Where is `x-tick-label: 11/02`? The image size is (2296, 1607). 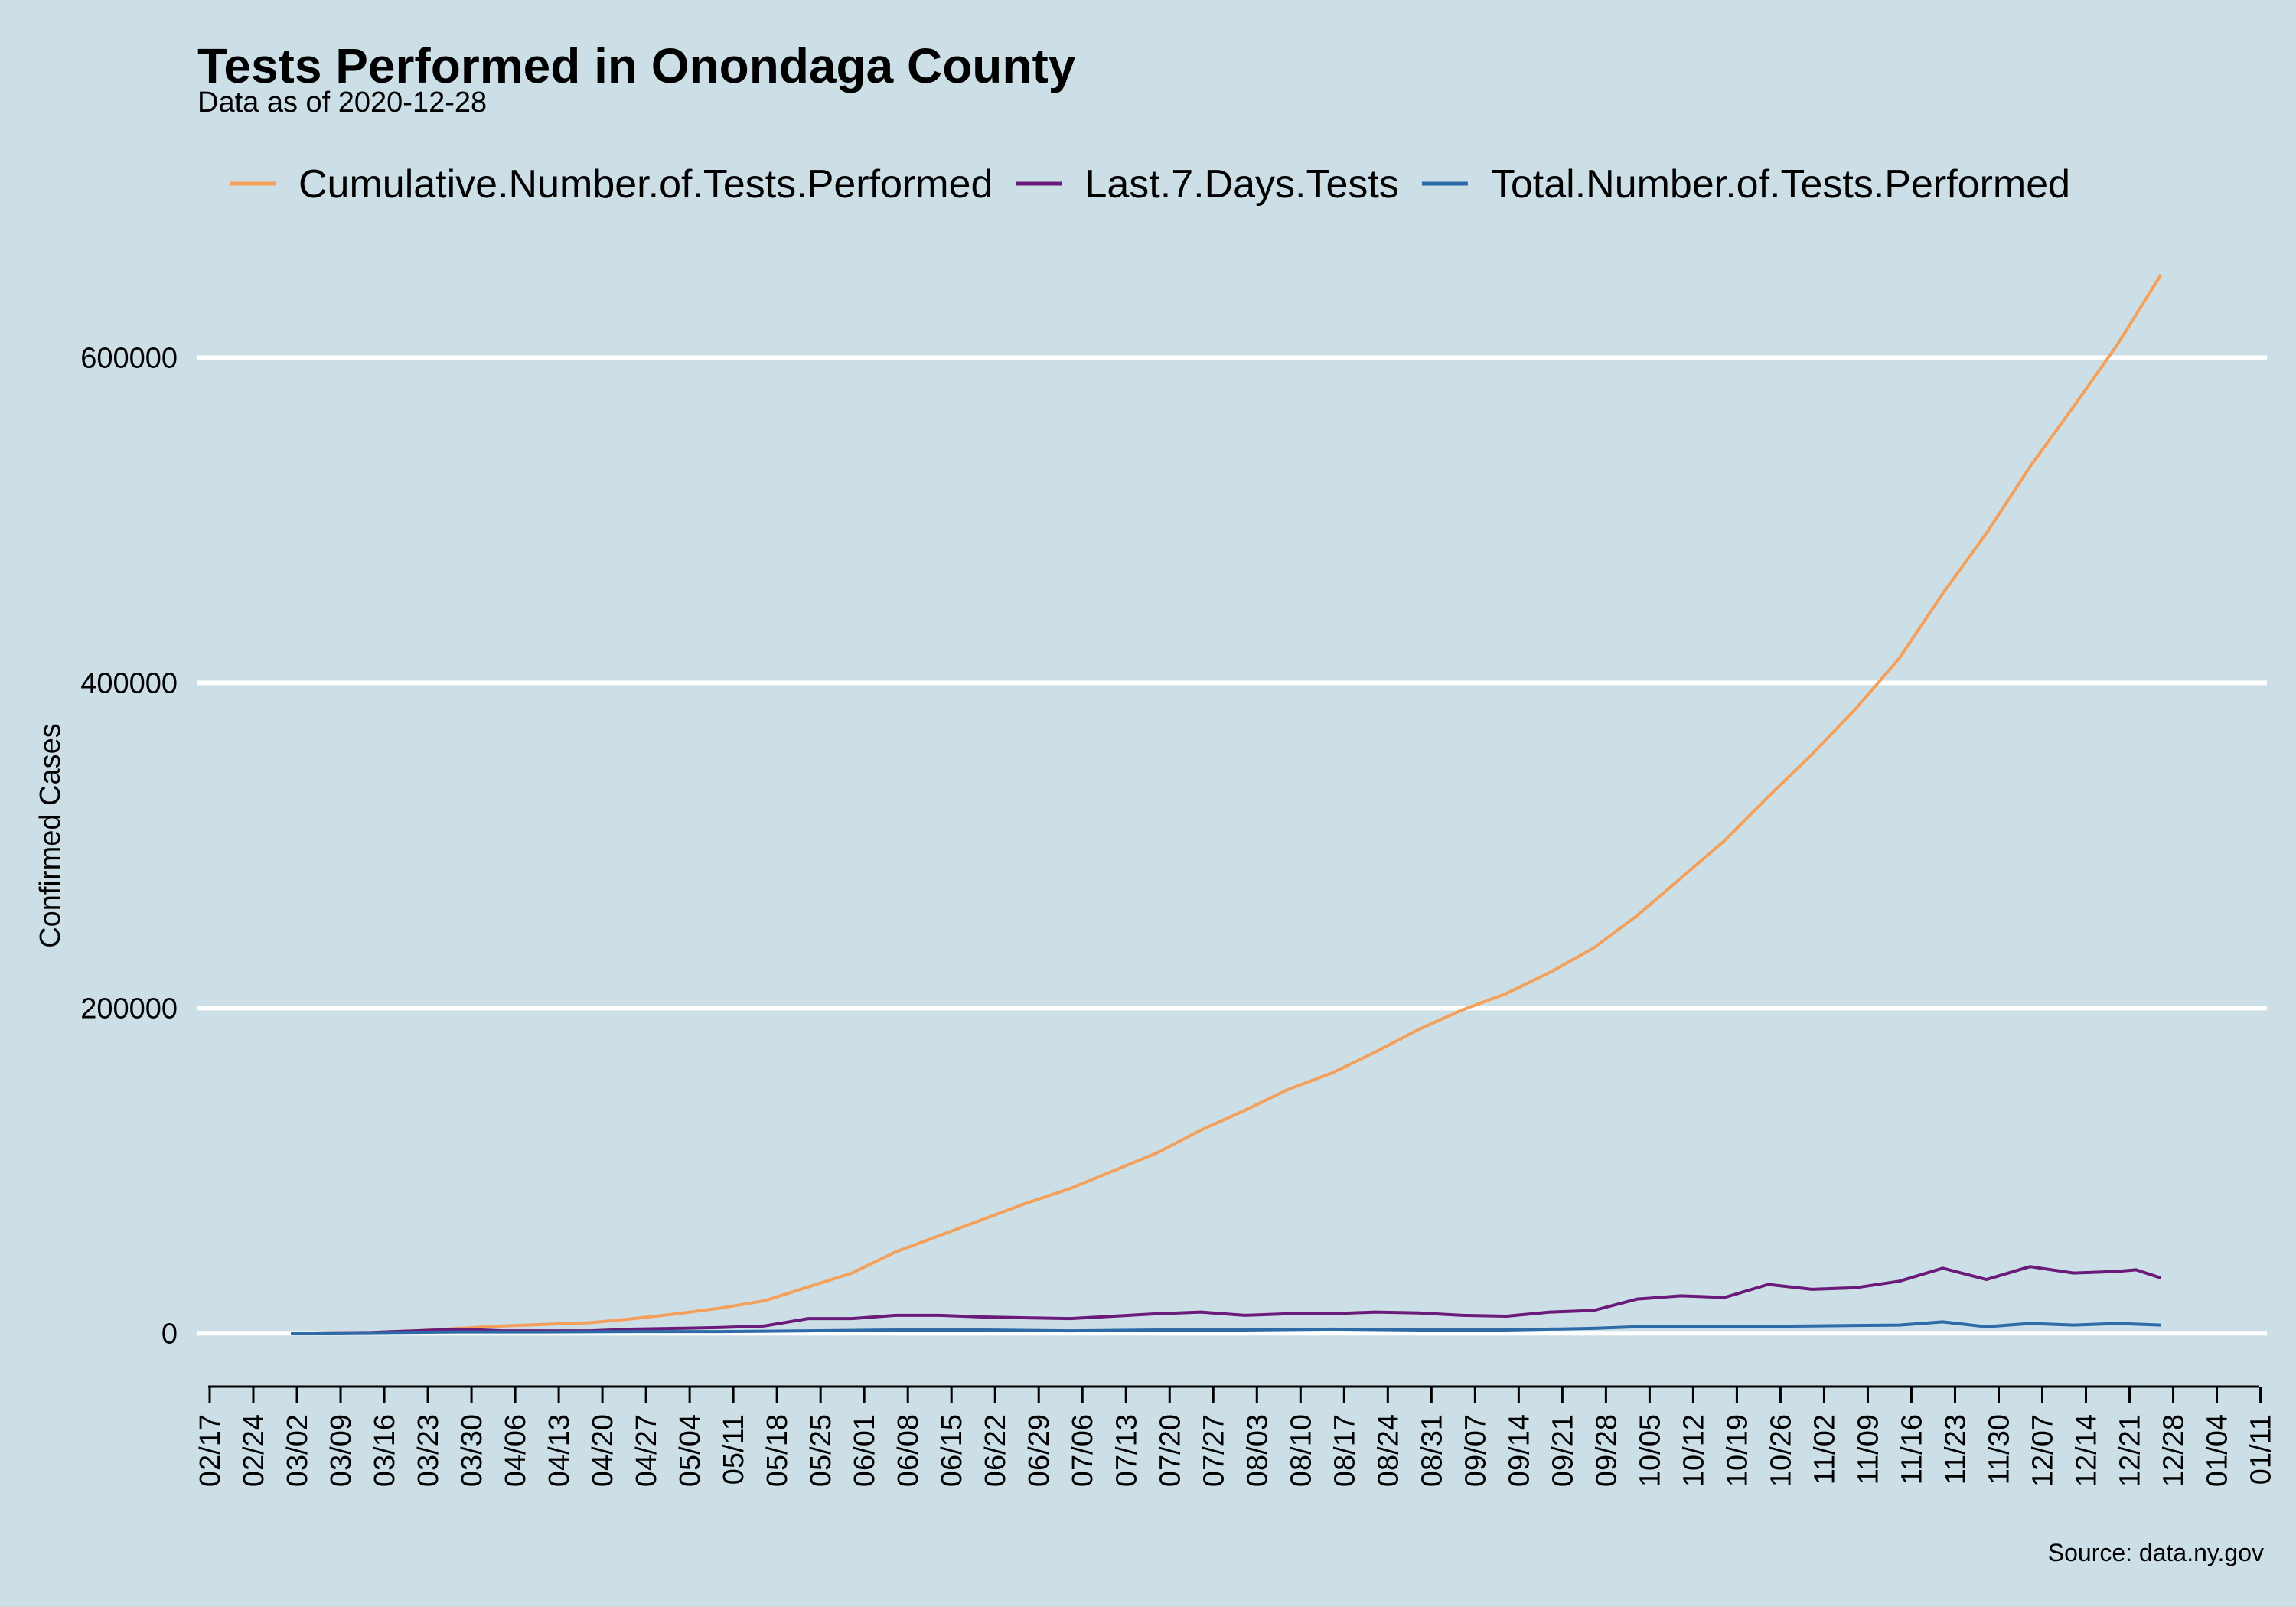
x-tick-label: 11/02 is located at coordinates (1824, 1449).